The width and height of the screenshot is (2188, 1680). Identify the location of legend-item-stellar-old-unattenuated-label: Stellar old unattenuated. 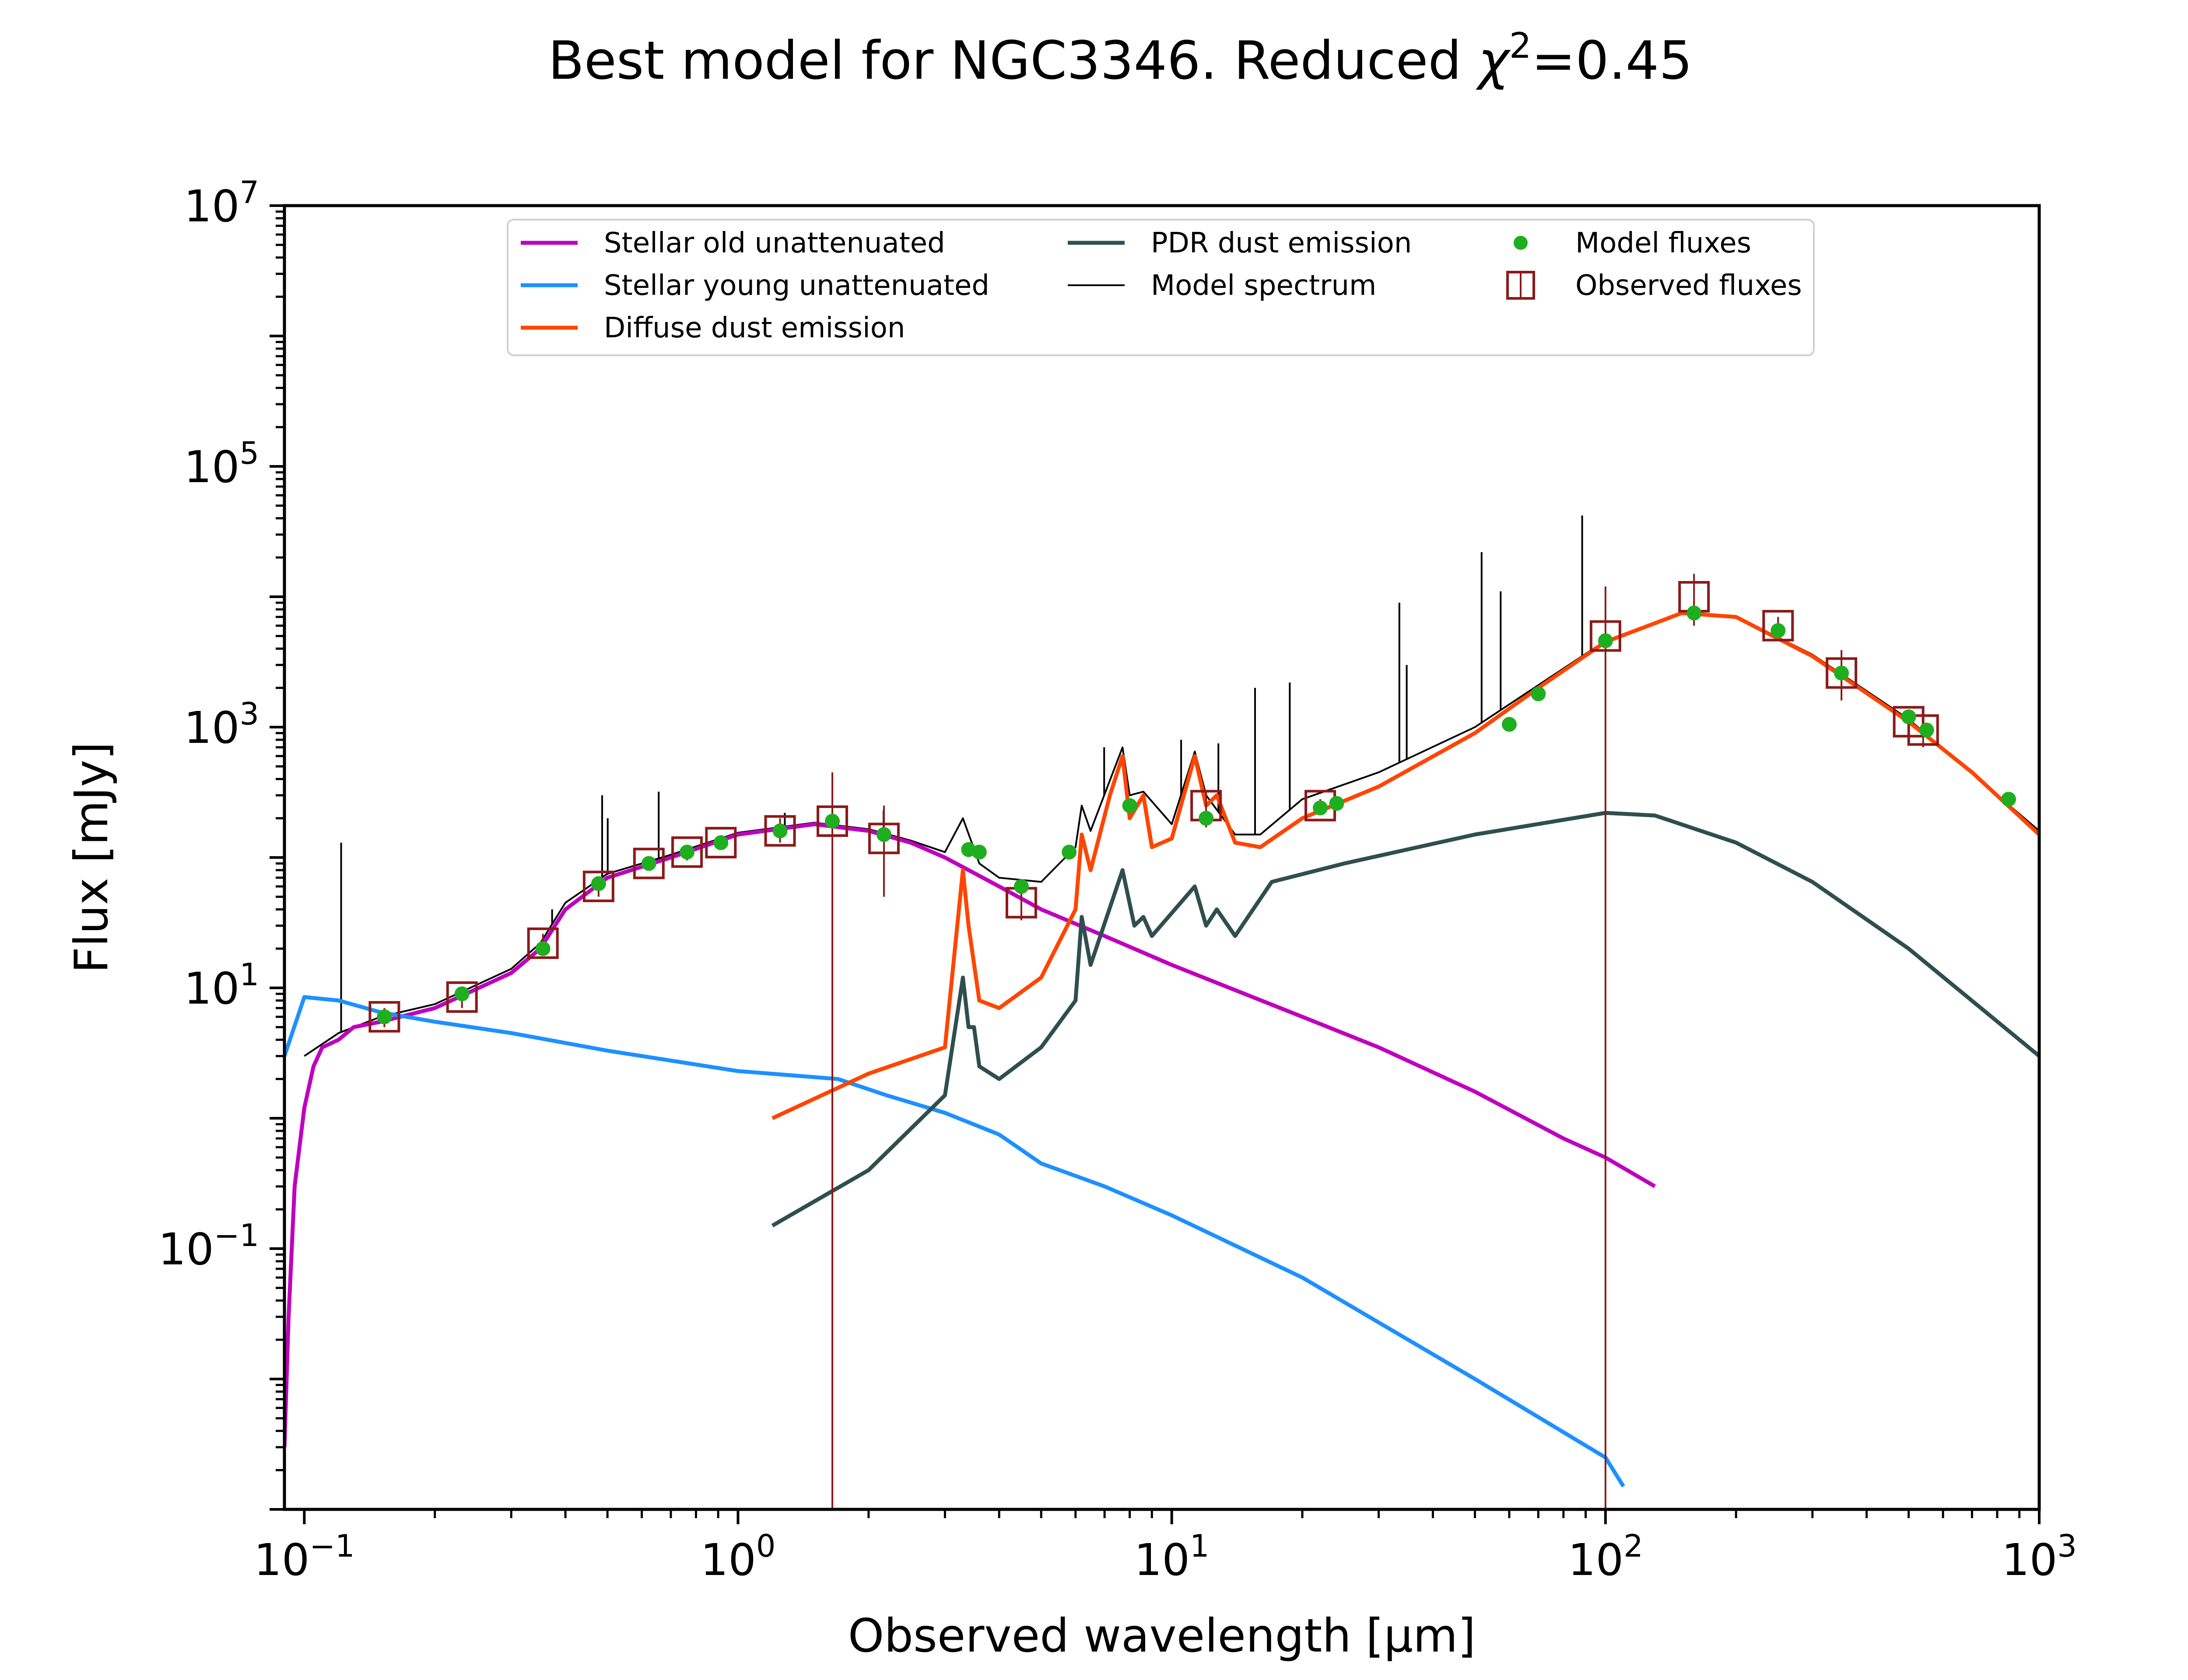
(774, 243).